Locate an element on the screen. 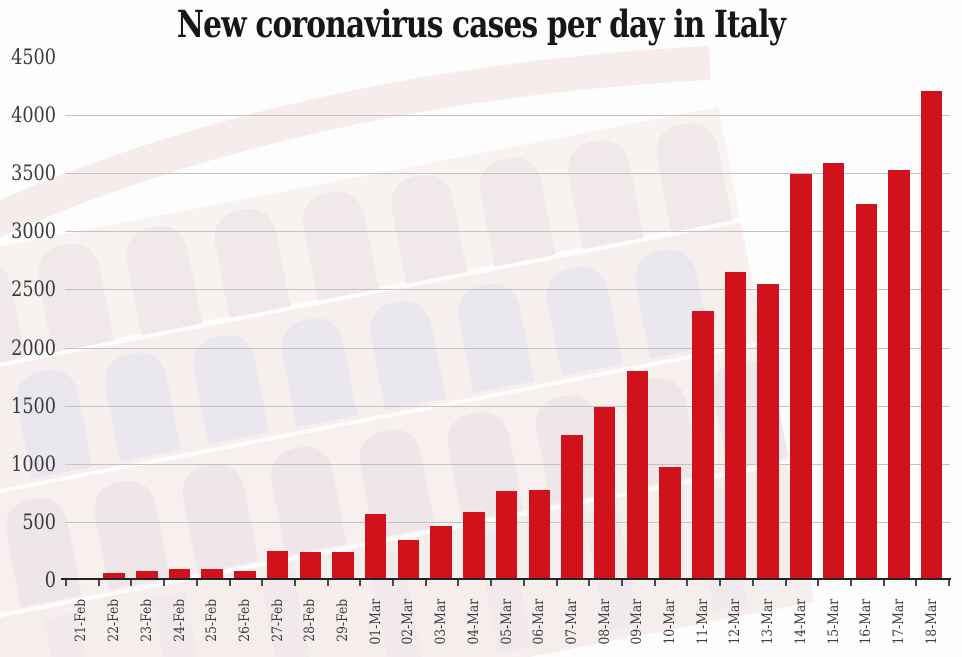  x-axis-tick-label: 13-Mar is located at coordinates (768, 621).